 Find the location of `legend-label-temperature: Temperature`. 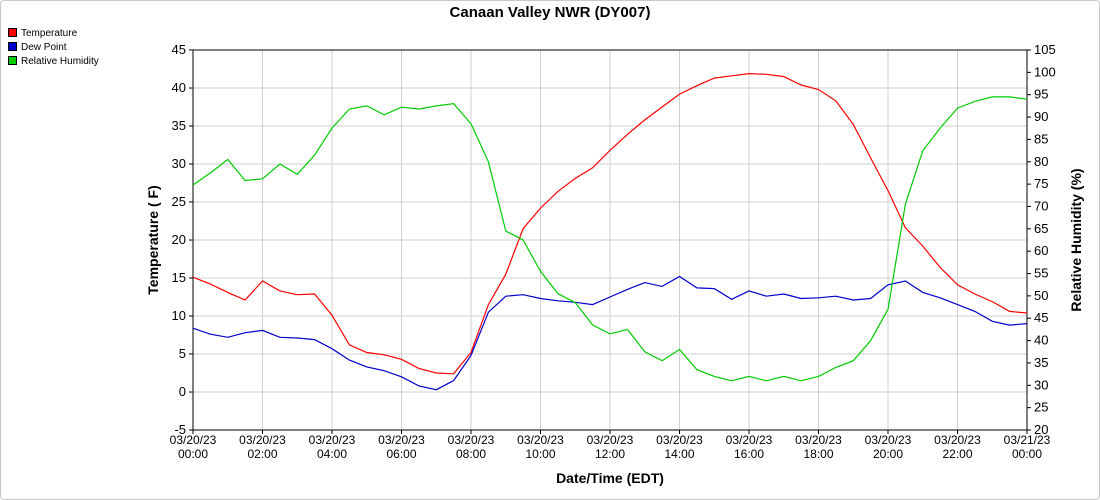

legend-label-temperature: Temperature is located at coordinates (49, 33).